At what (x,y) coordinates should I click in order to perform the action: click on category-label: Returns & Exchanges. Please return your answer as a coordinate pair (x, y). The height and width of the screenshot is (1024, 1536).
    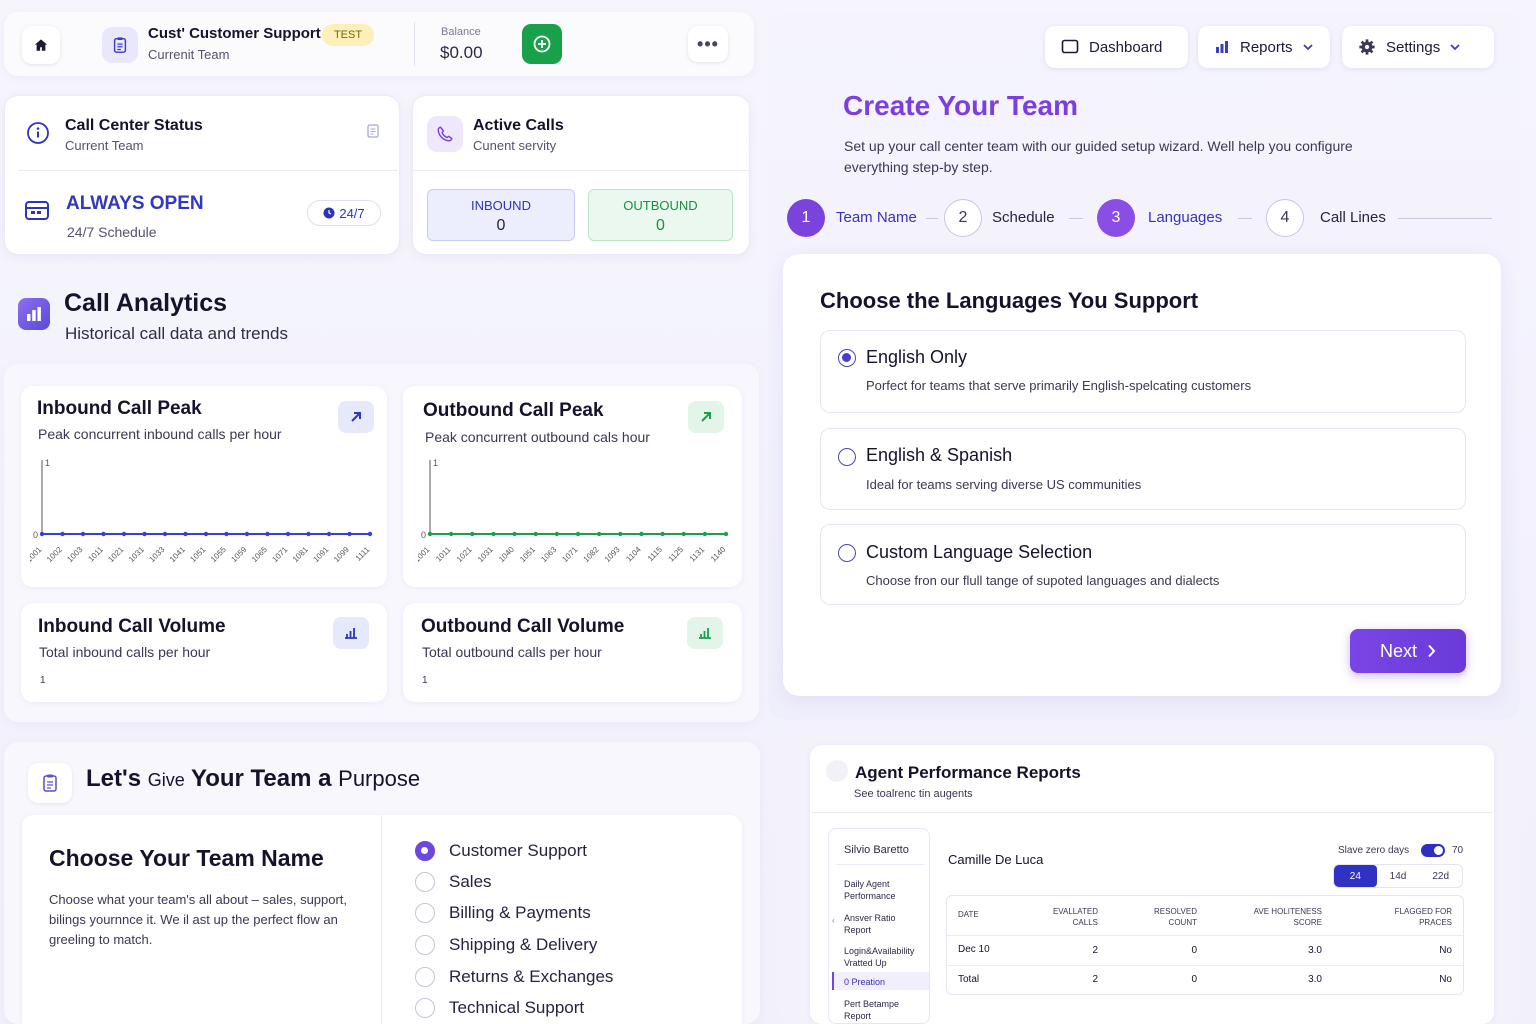
    Looking at the image, I should click on (531, 976).